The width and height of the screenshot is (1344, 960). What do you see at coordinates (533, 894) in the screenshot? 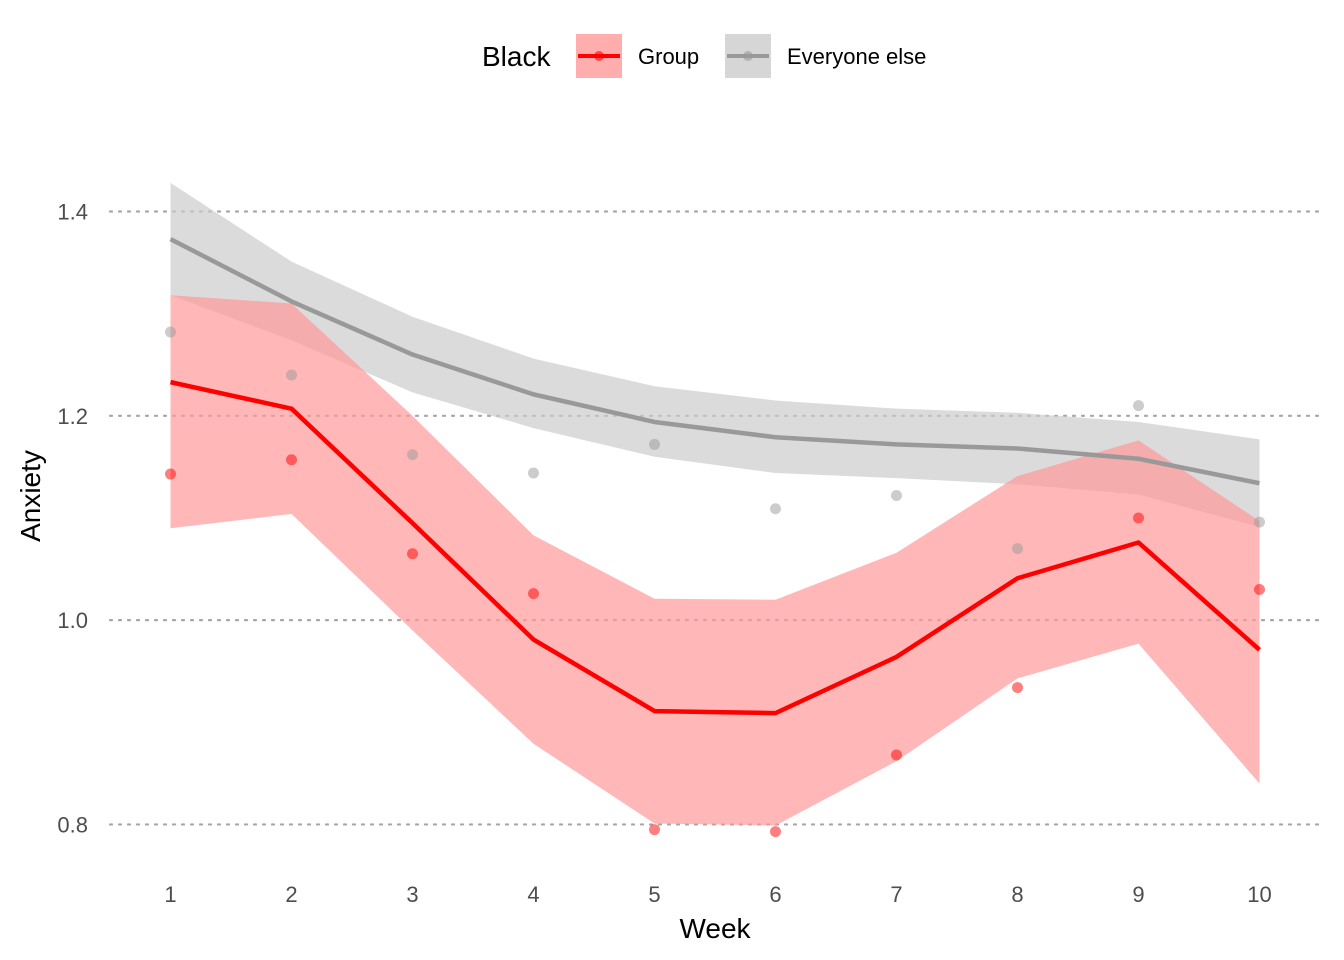
I see `x-tick-label: 4` at bounding box center [533, 894].